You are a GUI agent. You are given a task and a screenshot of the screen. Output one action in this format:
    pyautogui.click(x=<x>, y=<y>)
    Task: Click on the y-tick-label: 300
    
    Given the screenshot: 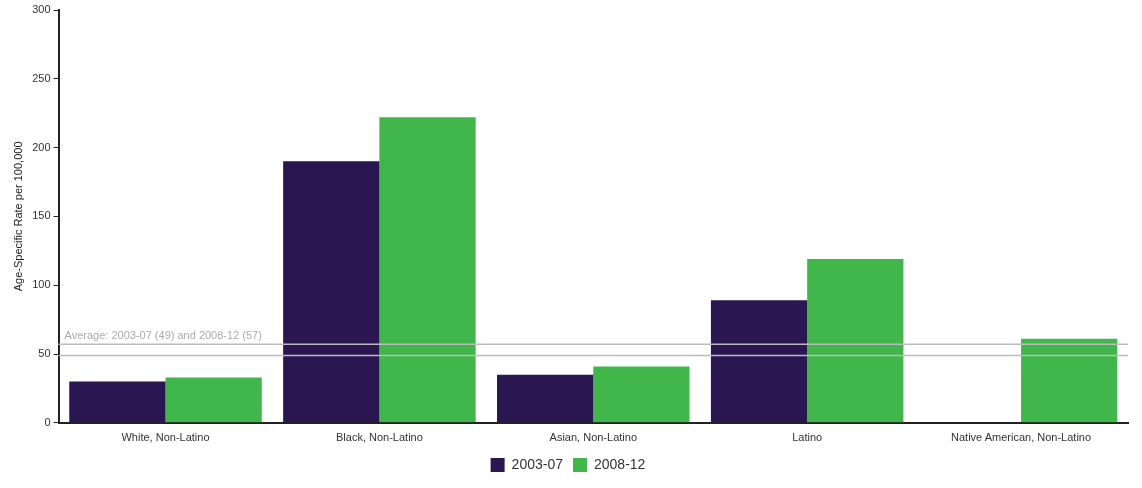 What is the action you would take?
    pyautogui.click(x=41, y=9)
    